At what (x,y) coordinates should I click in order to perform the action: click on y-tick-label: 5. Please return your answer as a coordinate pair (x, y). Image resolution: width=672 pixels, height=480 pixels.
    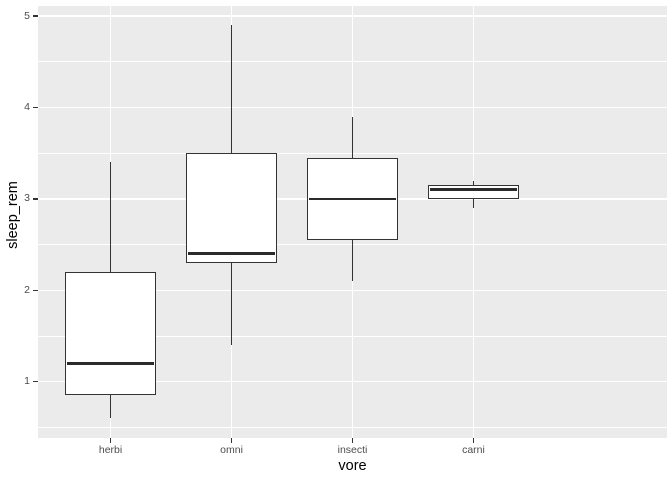
    Looking at the image, I should click on (27, 15).